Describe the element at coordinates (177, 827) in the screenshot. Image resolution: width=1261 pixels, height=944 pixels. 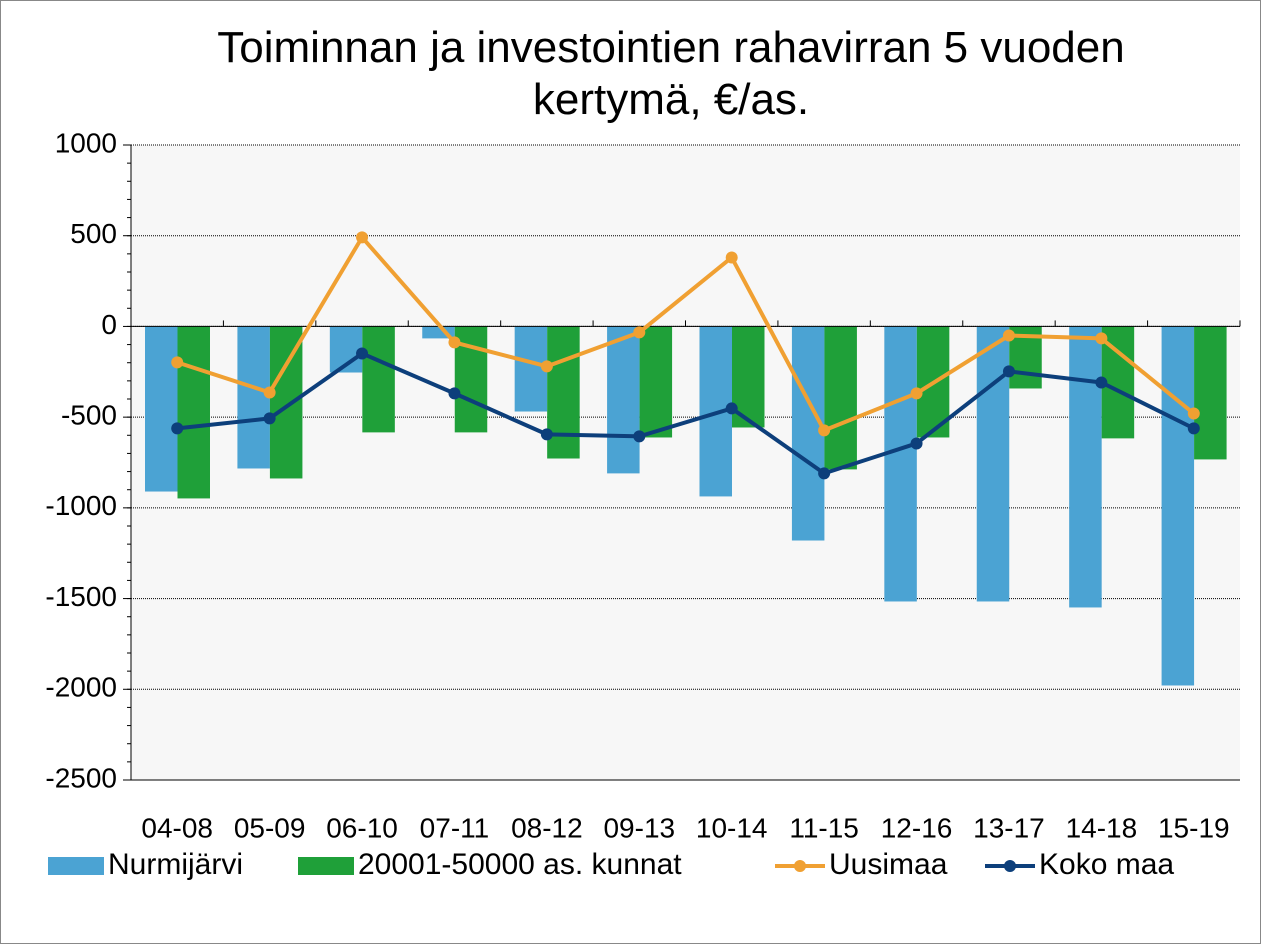
I see `x-tick-label: 04-08` at that location.